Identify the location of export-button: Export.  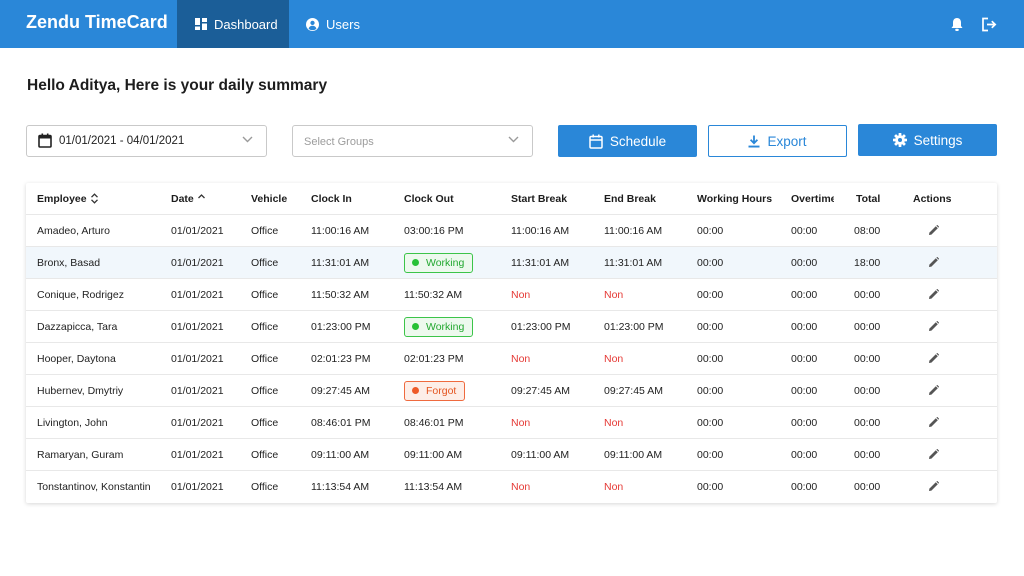
(777, 141).